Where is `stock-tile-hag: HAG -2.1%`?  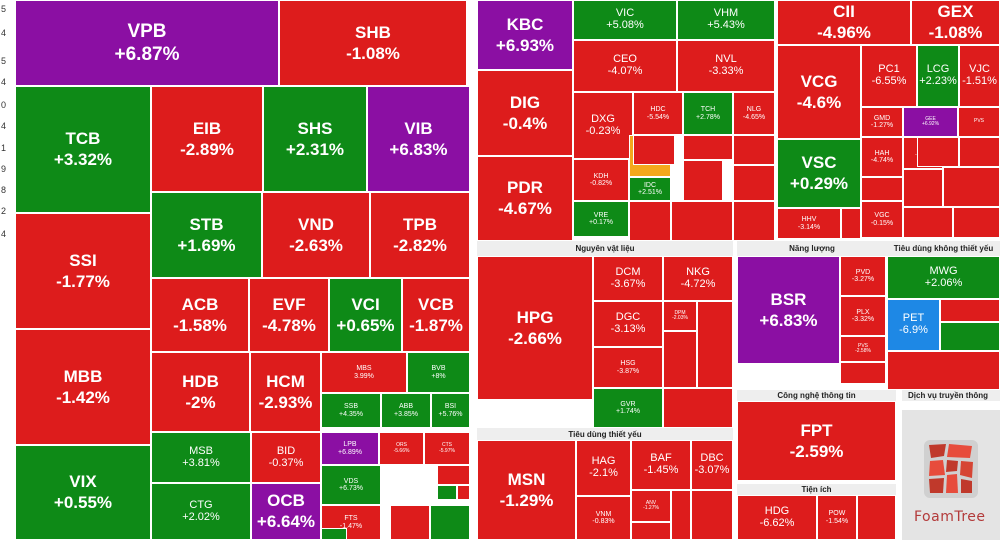
stock-tile-hag: HAG -2.1% is located at coordinates (603, 468).